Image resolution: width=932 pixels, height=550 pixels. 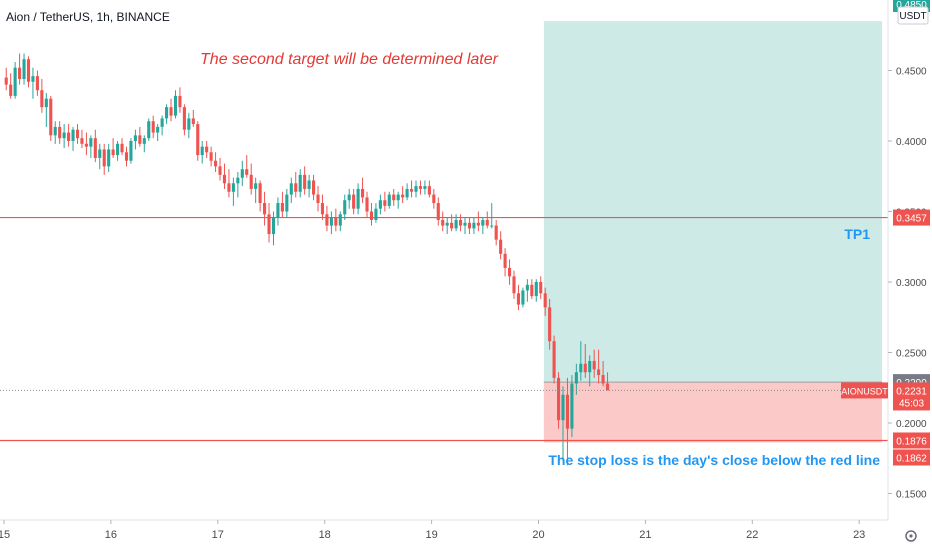 I want to click on tp1-badge, so click(x=911, y=217).